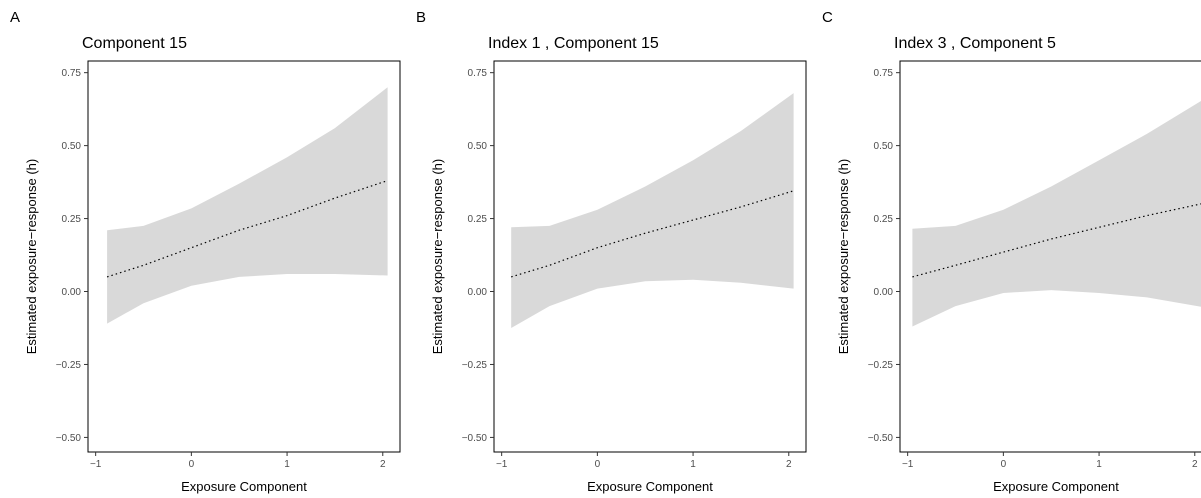 The image size is (1201, 498). I want to click on panel-title: Index 3 , Component 5, so click(975, 43).